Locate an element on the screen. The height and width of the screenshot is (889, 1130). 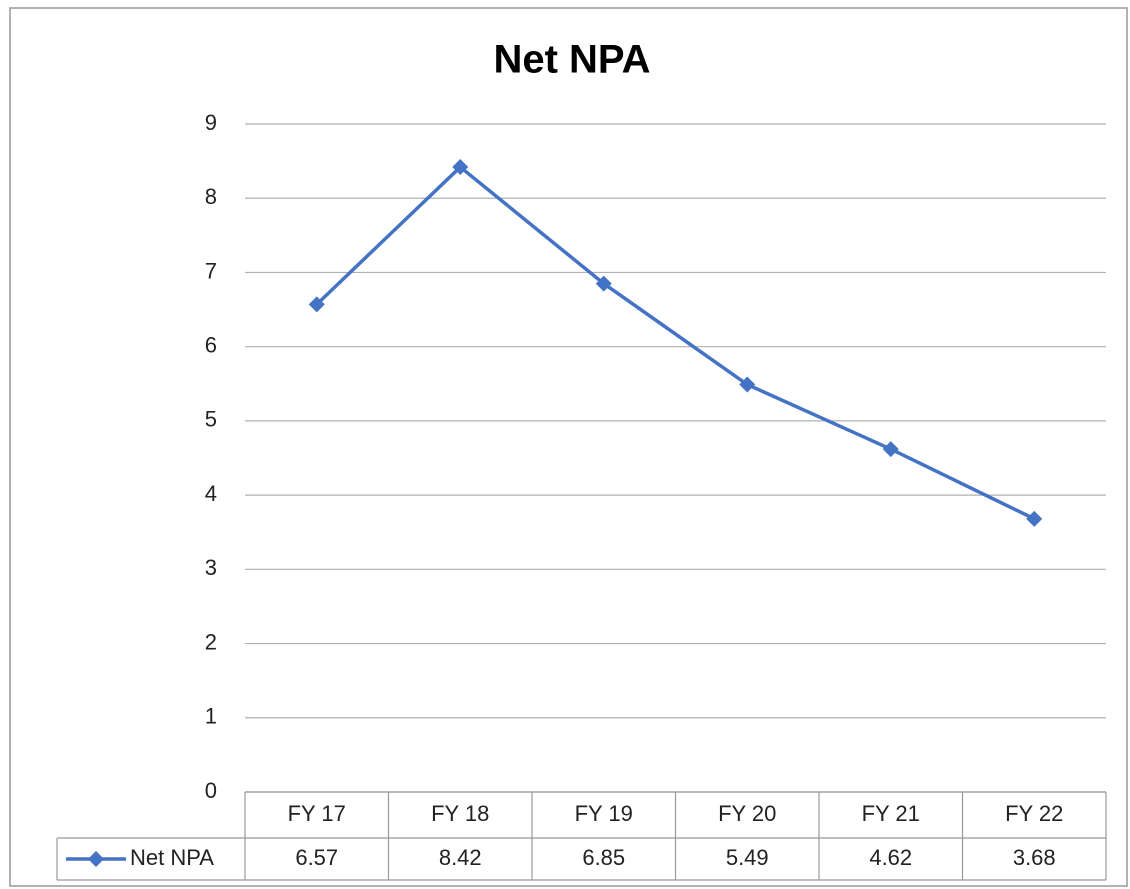
y-tick-label: 4 is located at coordinates (211, 493).